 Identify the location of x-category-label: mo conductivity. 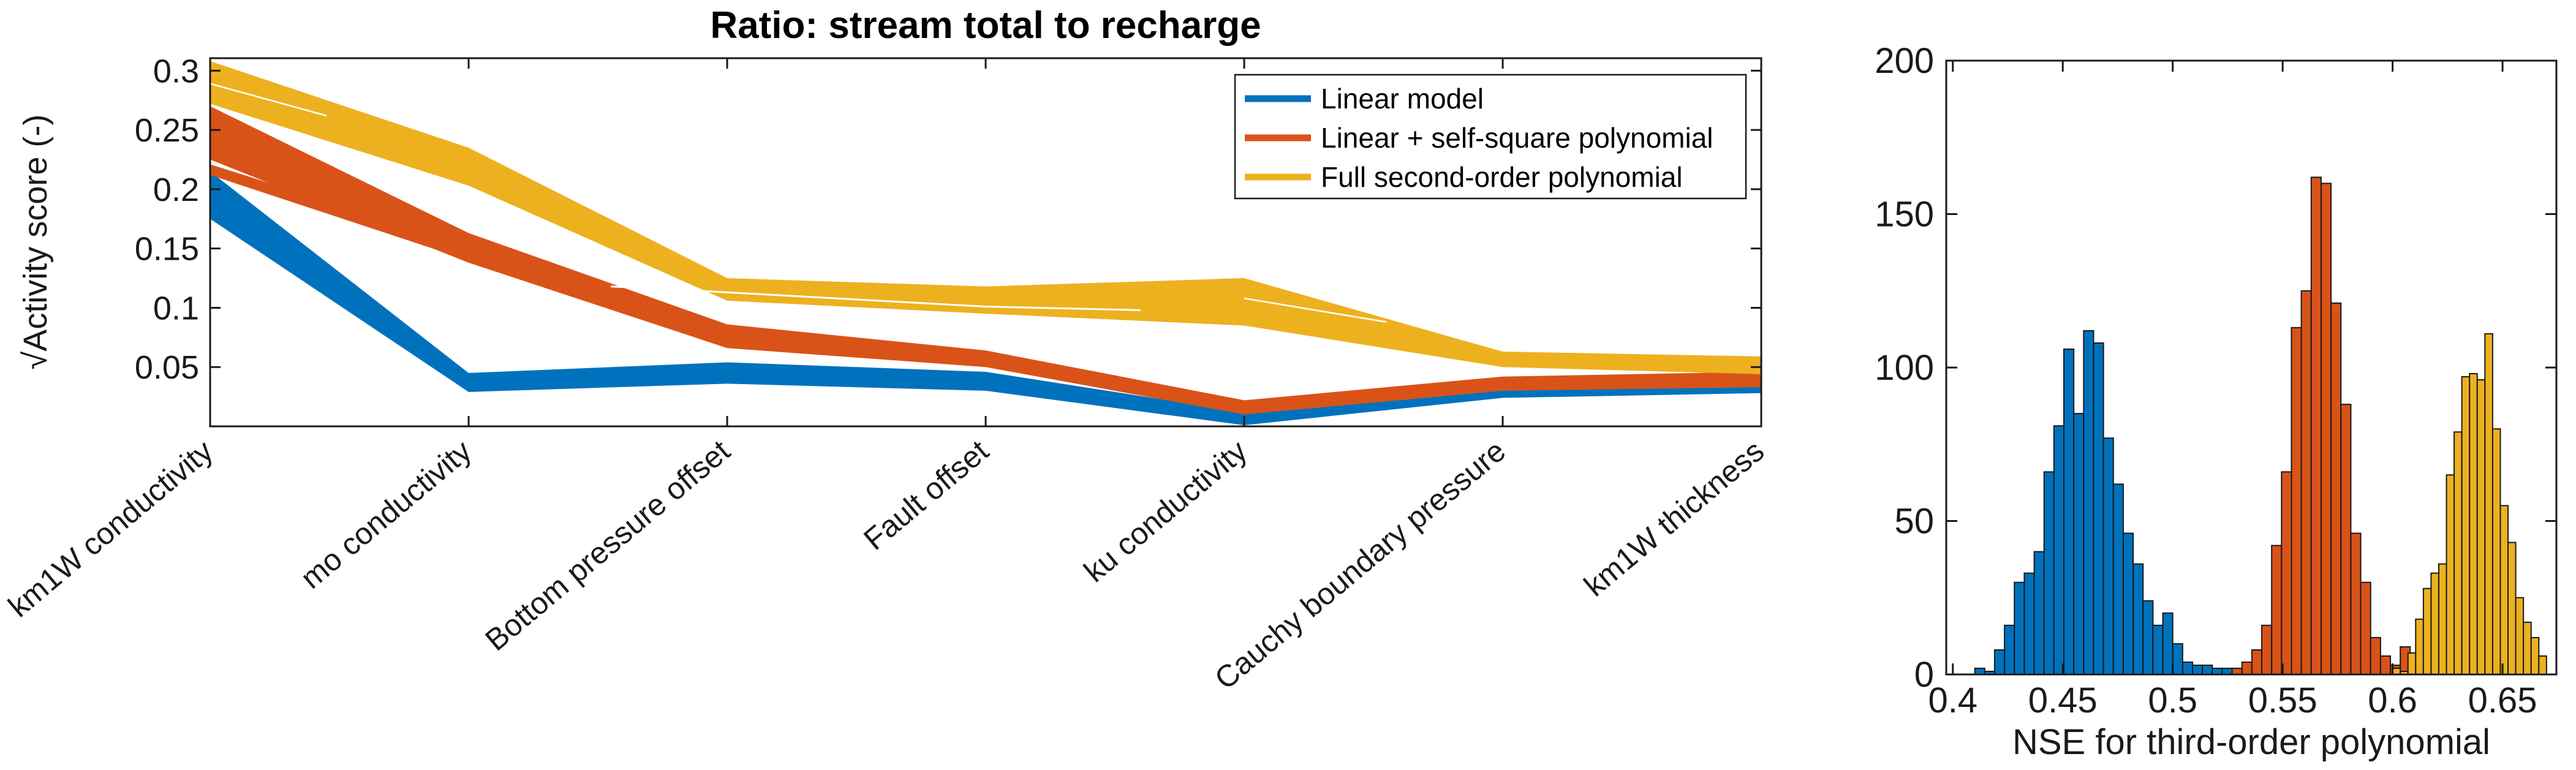
(386, 514).